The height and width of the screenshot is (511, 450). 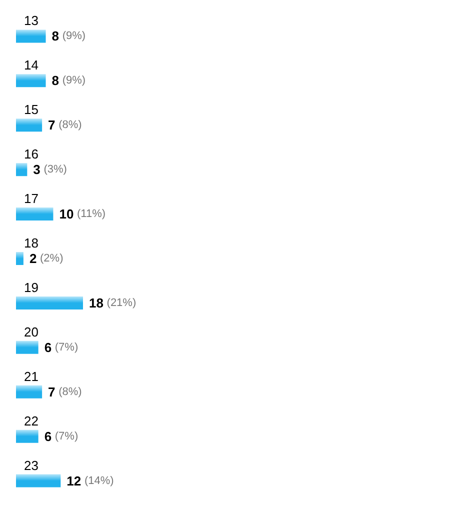 What do you see at coordinates (31, 65) in the screenshot?
I see `y-tick-label: 14` at bounding box center [31, 65].